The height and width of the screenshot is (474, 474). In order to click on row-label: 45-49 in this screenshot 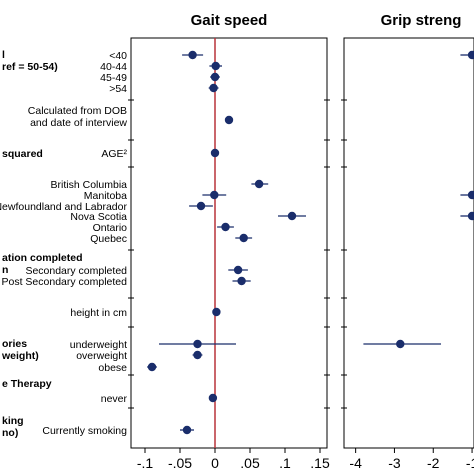, I will do `click(113, 78)`.